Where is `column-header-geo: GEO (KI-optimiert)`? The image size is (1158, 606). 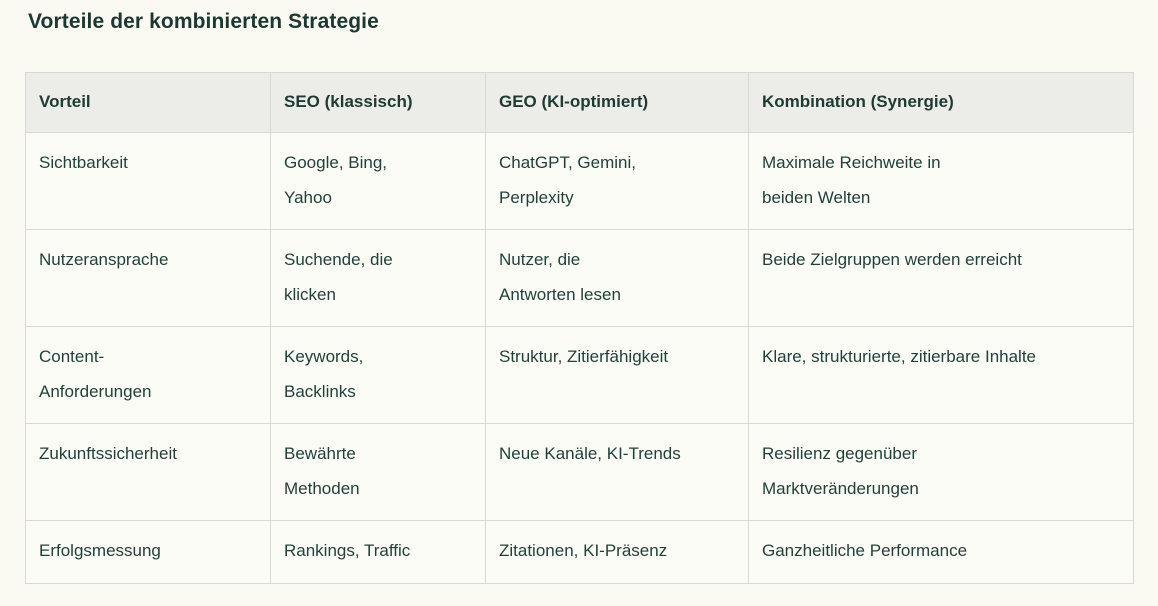
column-header-geo: GEO (KI-optimiert) is located at coordinates (617, 102).